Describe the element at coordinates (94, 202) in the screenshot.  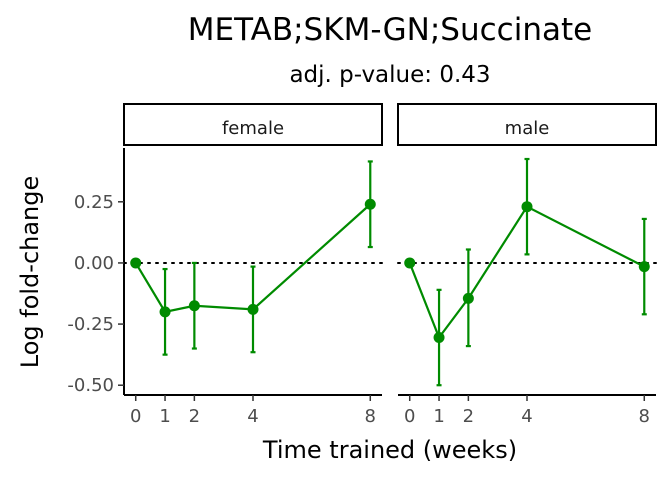
I see `y-tick-label: 0.25` at that location.